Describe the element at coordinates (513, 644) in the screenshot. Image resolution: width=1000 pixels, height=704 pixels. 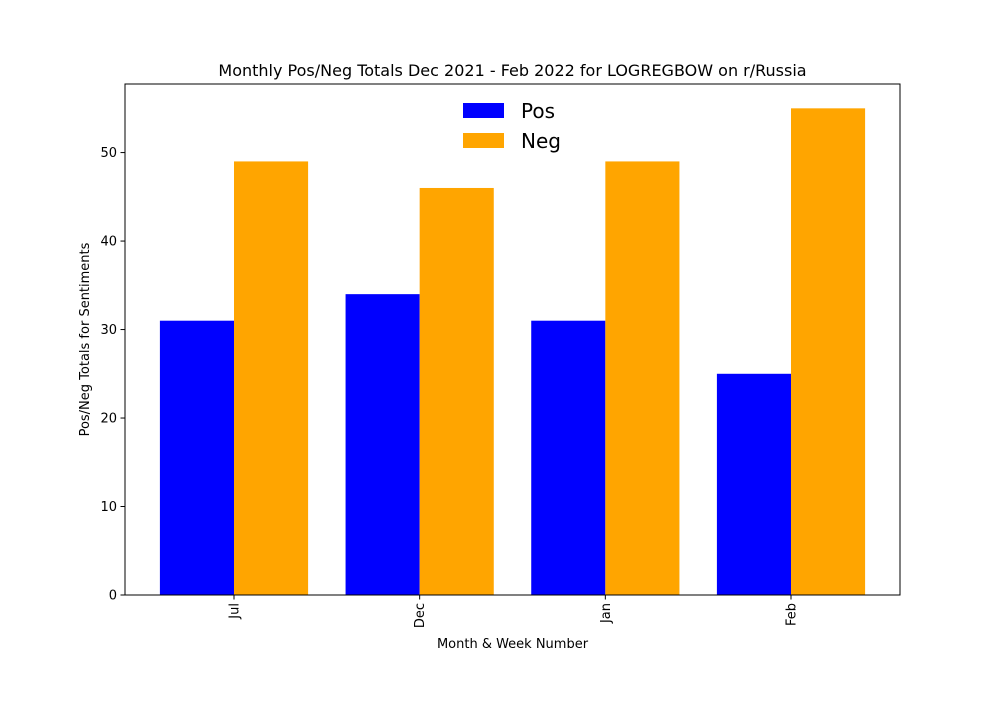
I see `x-axis-label: Month & Week Number` at that location.